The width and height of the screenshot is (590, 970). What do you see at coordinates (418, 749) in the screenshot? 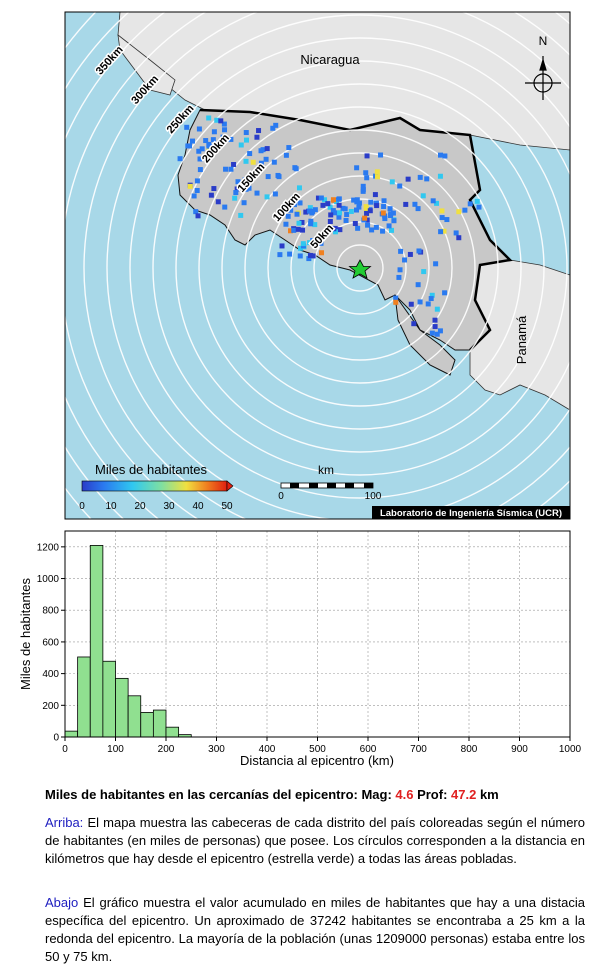
I see `x-tick-label: 700` at bounding box center [418, 749].